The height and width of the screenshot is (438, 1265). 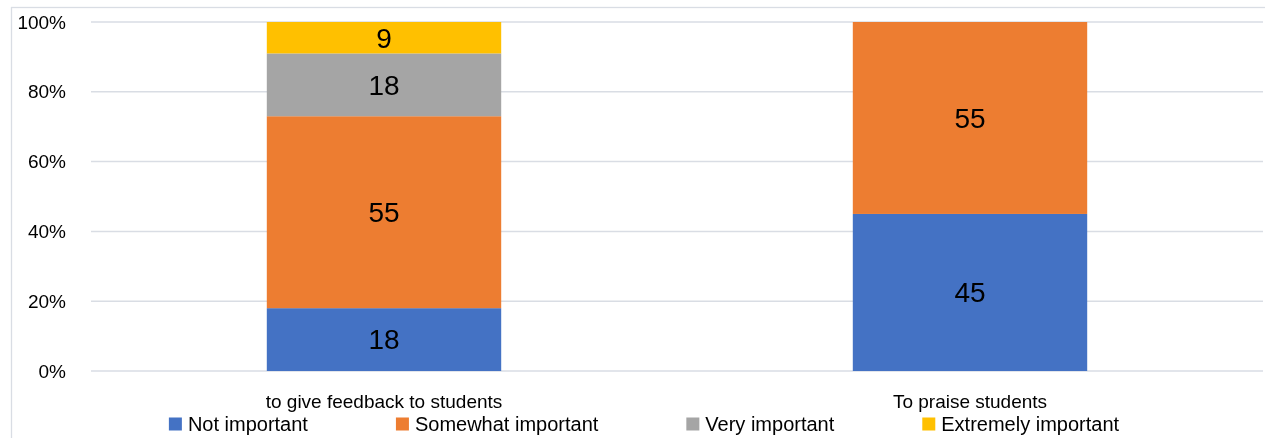 I want to click on data-label: 9, so click(x=384, y=38).